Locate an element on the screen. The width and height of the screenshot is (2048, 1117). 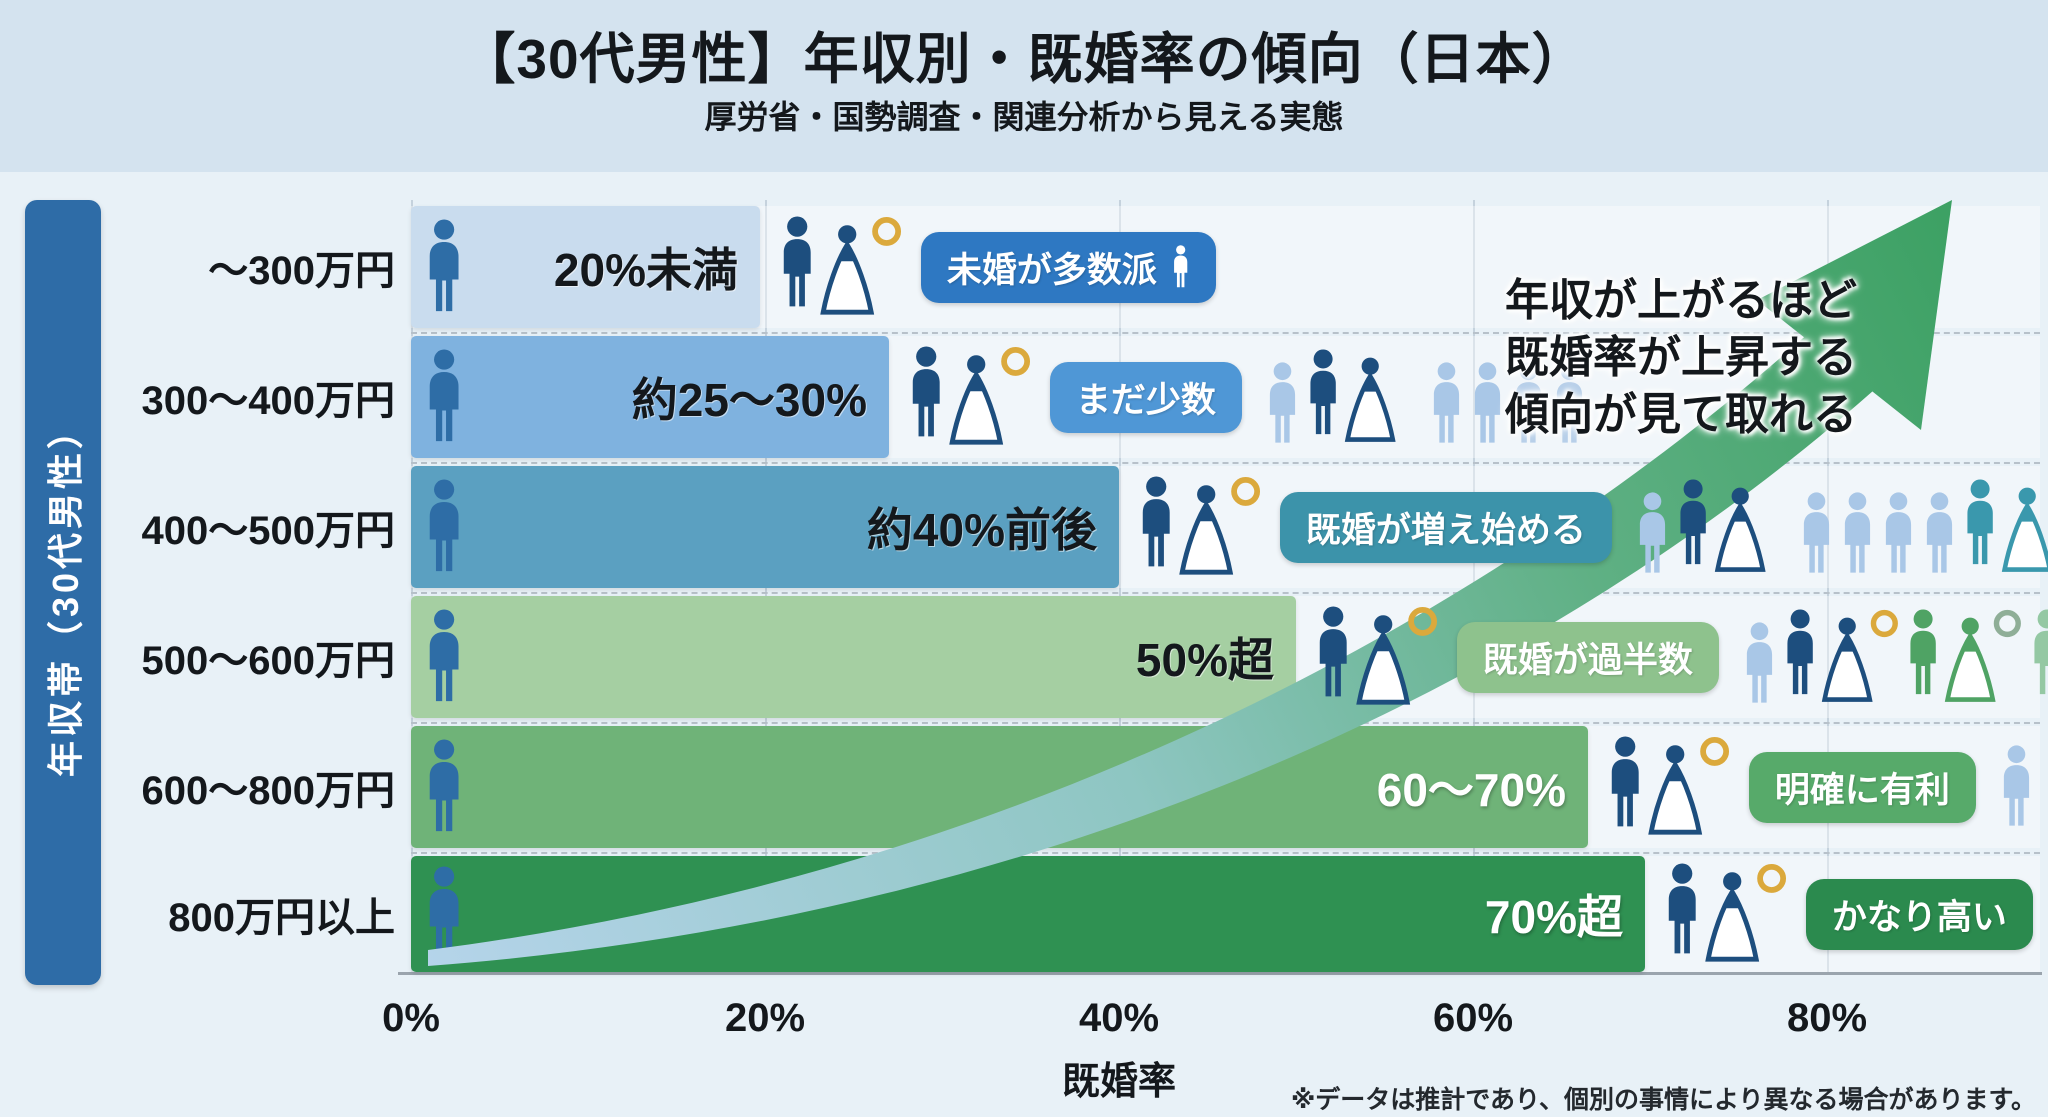
page-subtitle: 厚労省・国勢調査・関連分析から見える実態 is located at coordinates (1024, 117).